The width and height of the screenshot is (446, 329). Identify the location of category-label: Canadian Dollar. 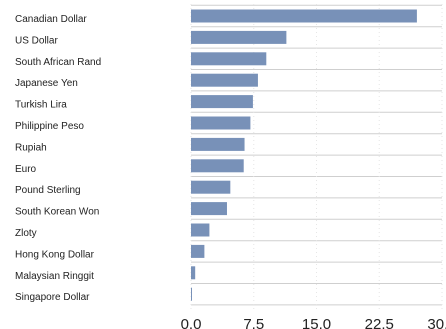
(51, 19).